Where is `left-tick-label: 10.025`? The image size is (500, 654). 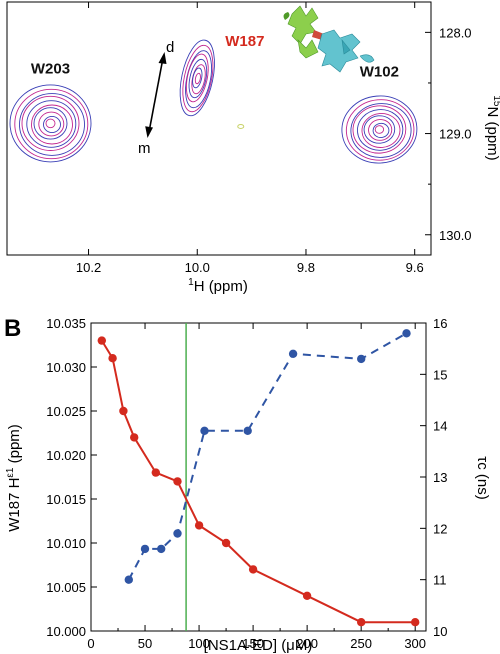
left-tick-label: 10.025 is located at coordinates (66, 411).